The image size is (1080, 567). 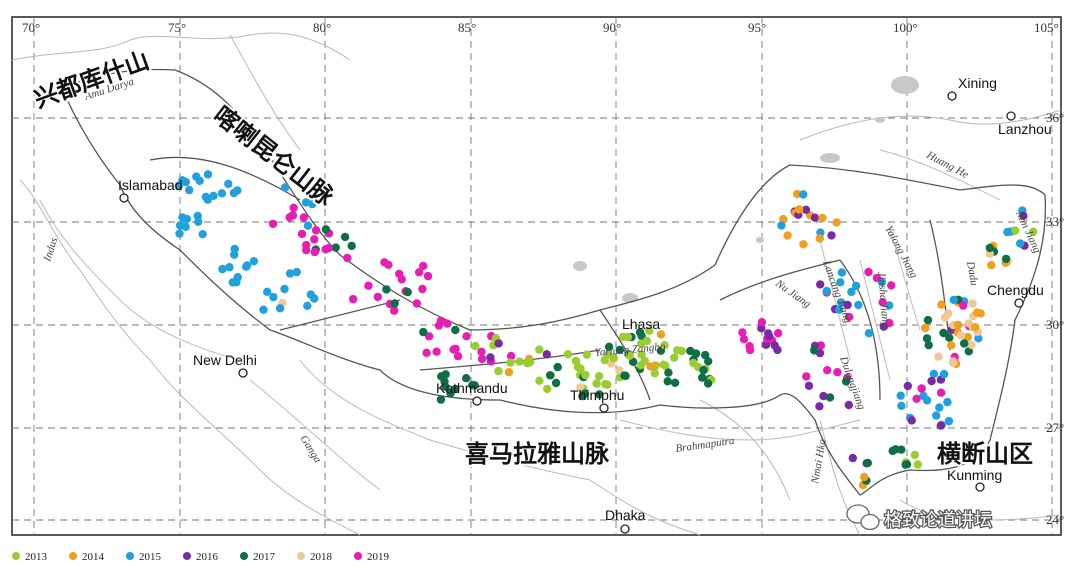 What do you see at coordinates (177, 27) in the screenshot?
I see `lng-label: 75°` at bounding box center [177, 27].